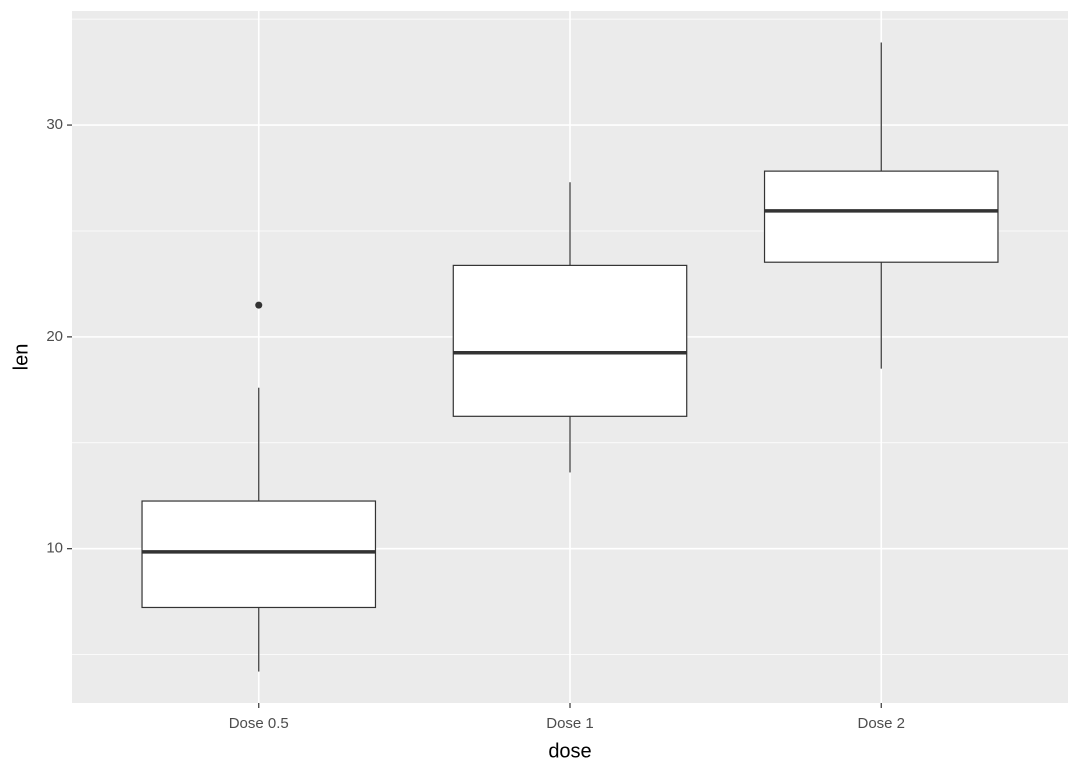 The width and height of the screenshot is (1080, 771). I want to click on x-axis-title: dose, so click(569, 751).